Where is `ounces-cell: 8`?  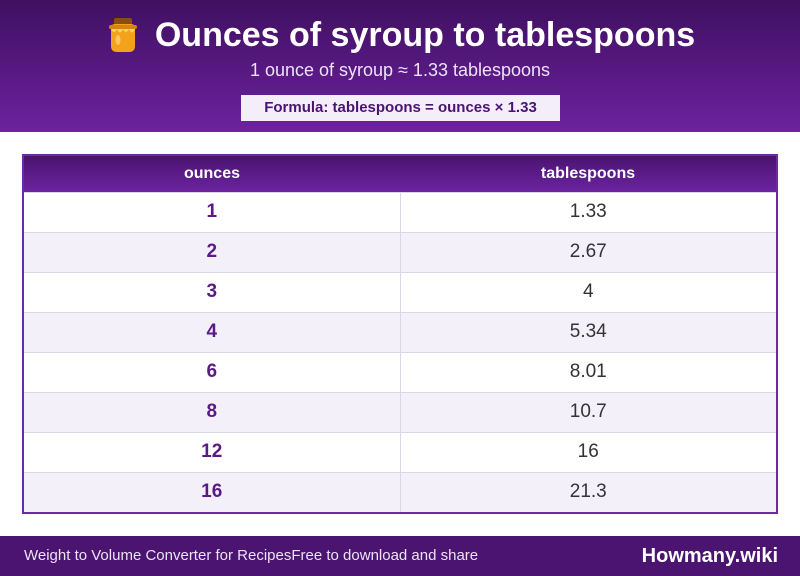
ounces-cell: 8 is located at coordinates (212, 411).